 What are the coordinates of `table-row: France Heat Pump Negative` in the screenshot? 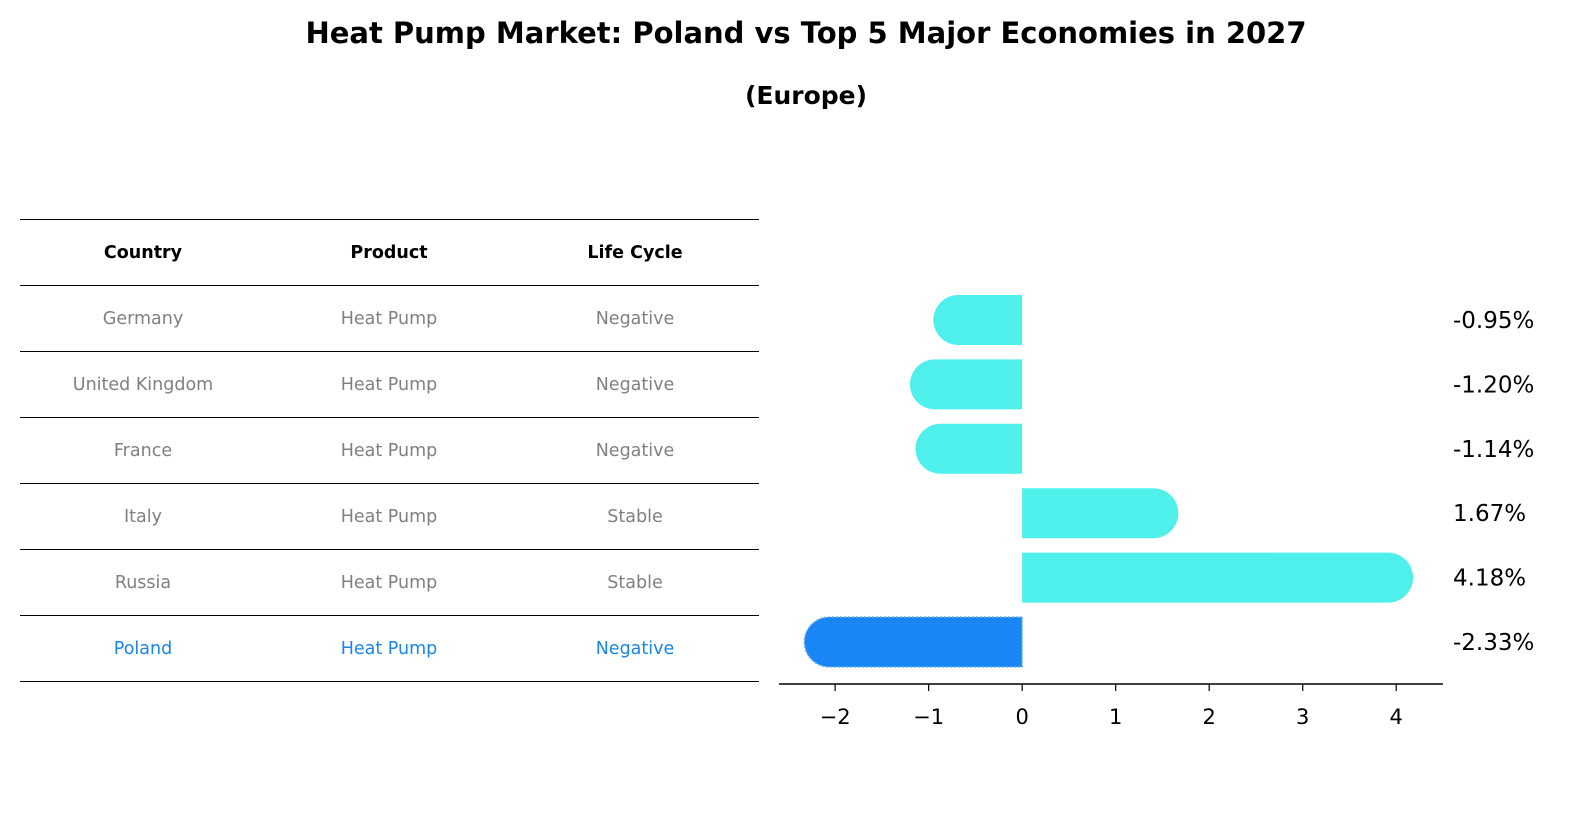 It's located at (389, 450).